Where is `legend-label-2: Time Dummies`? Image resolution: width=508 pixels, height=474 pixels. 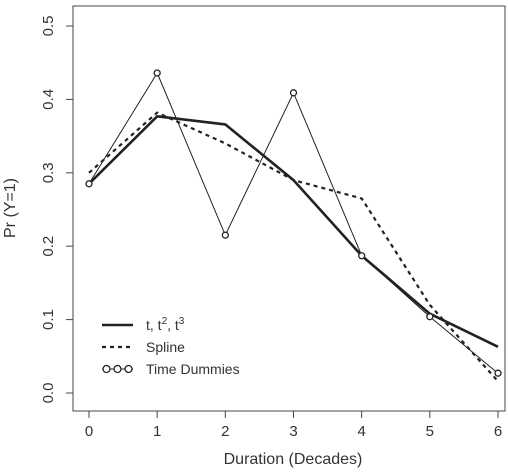 legend-label-2: Time Dummies is located at coordinates (193, 369).